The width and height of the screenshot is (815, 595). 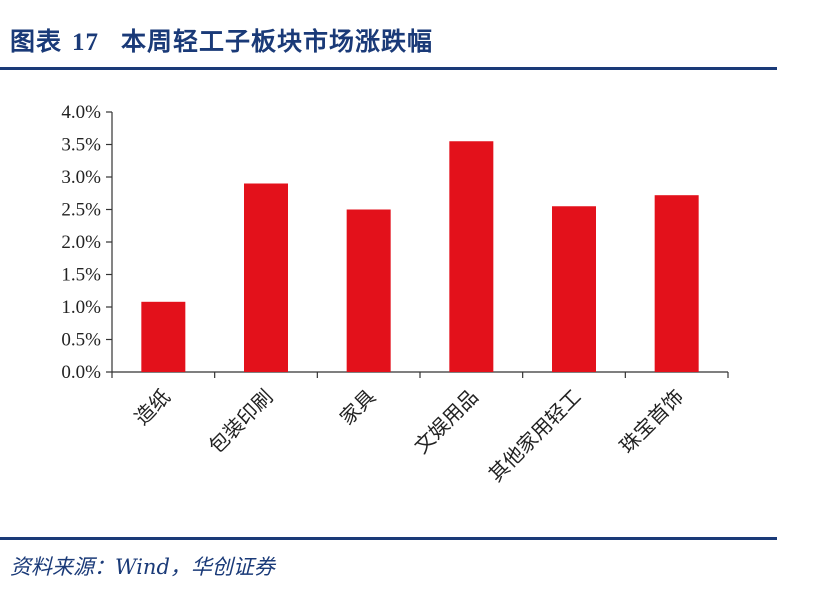 I want to click on footer-divider, so click(x=388, y=538).